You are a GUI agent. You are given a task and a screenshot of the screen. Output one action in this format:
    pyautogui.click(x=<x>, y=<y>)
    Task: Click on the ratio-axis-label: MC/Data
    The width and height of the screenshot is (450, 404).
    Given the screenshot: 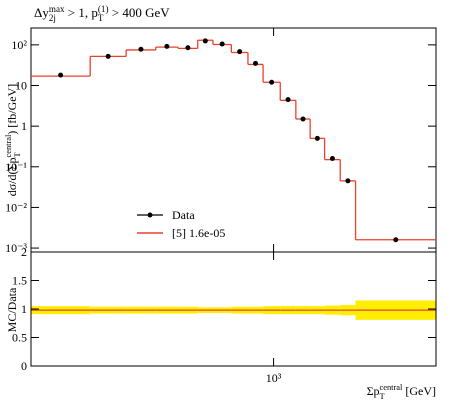 What is the action you would take?
    pyautogui.click(x=12, y=309)
    